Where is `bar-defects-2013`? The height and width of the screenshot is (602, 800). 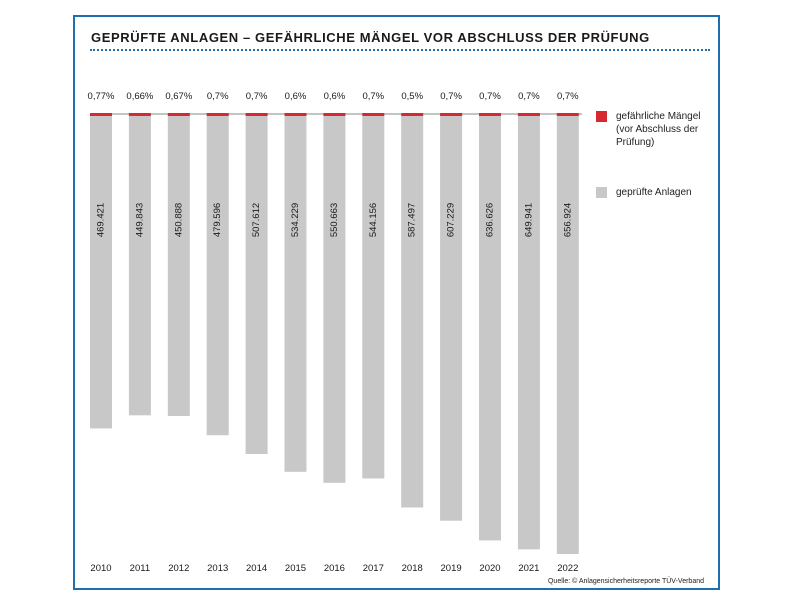 bar-defects-2013 is located at coordinates (217, 114).